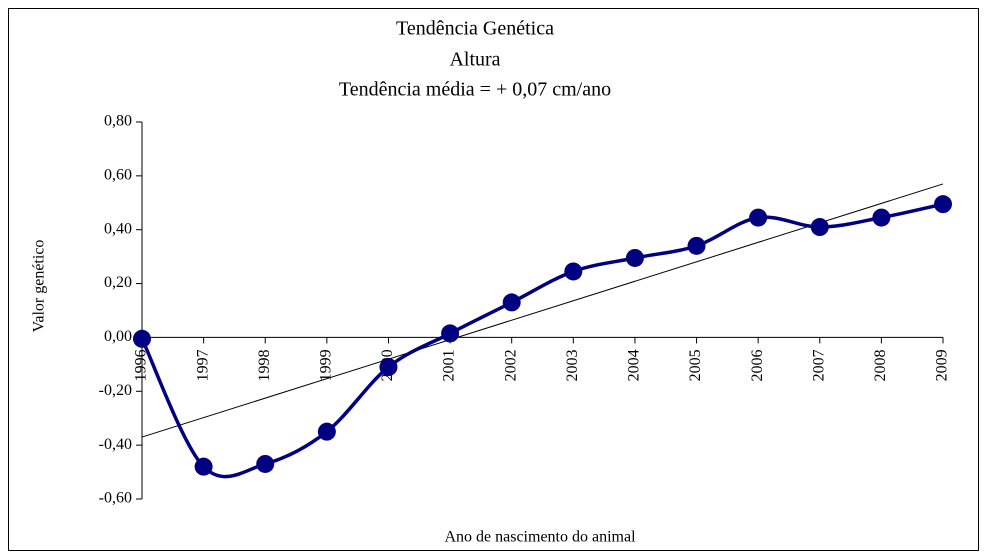 The image size is (987, 552). Describe the element at coordinates (880, 365) in the screenshot. I see `x-tick-label: 2008` at that location.